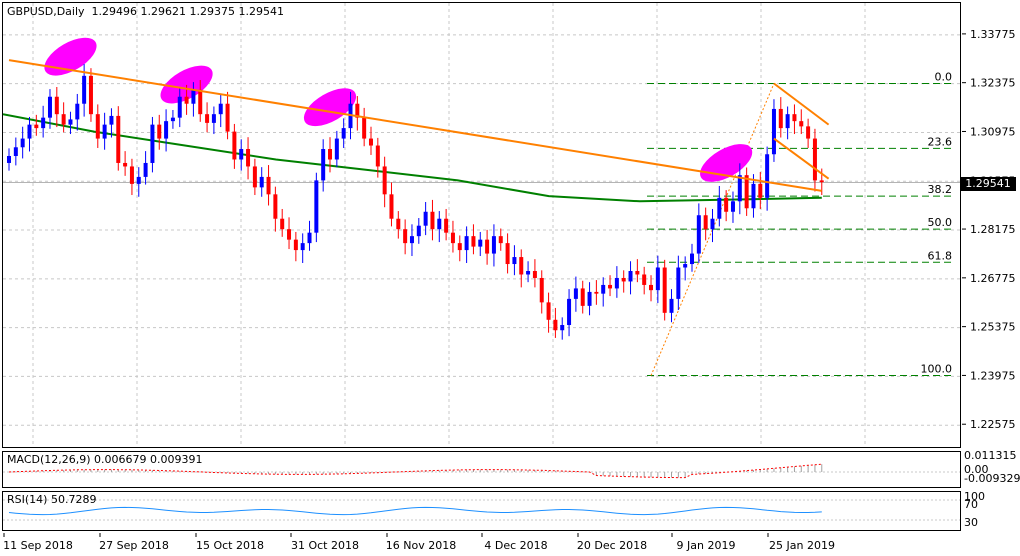 The image size is (1020, 556). What do you see at coordinates (801, 104) in the screenshot?
I see `trendline-channel-top` at bounding box center [801, 104].